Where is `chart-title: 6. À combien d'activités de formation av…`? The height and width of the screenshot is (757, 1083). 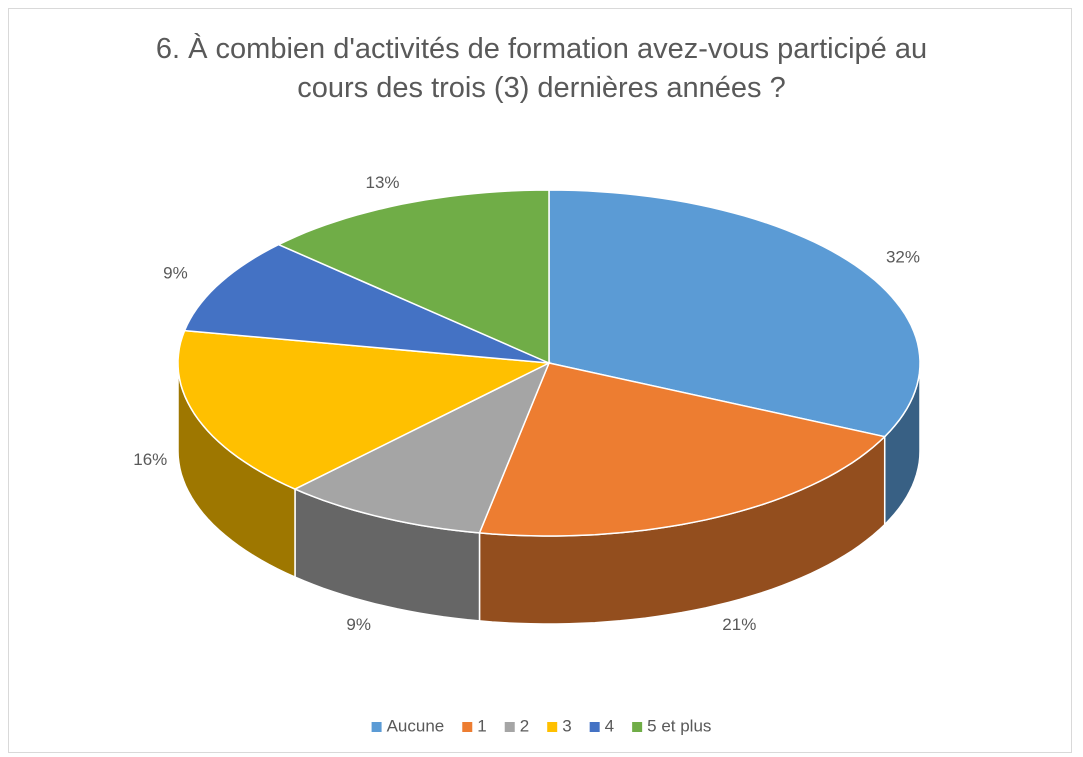
chart-title: 6. À combien d'activités de formation av… is located at coordinates (541, 69).